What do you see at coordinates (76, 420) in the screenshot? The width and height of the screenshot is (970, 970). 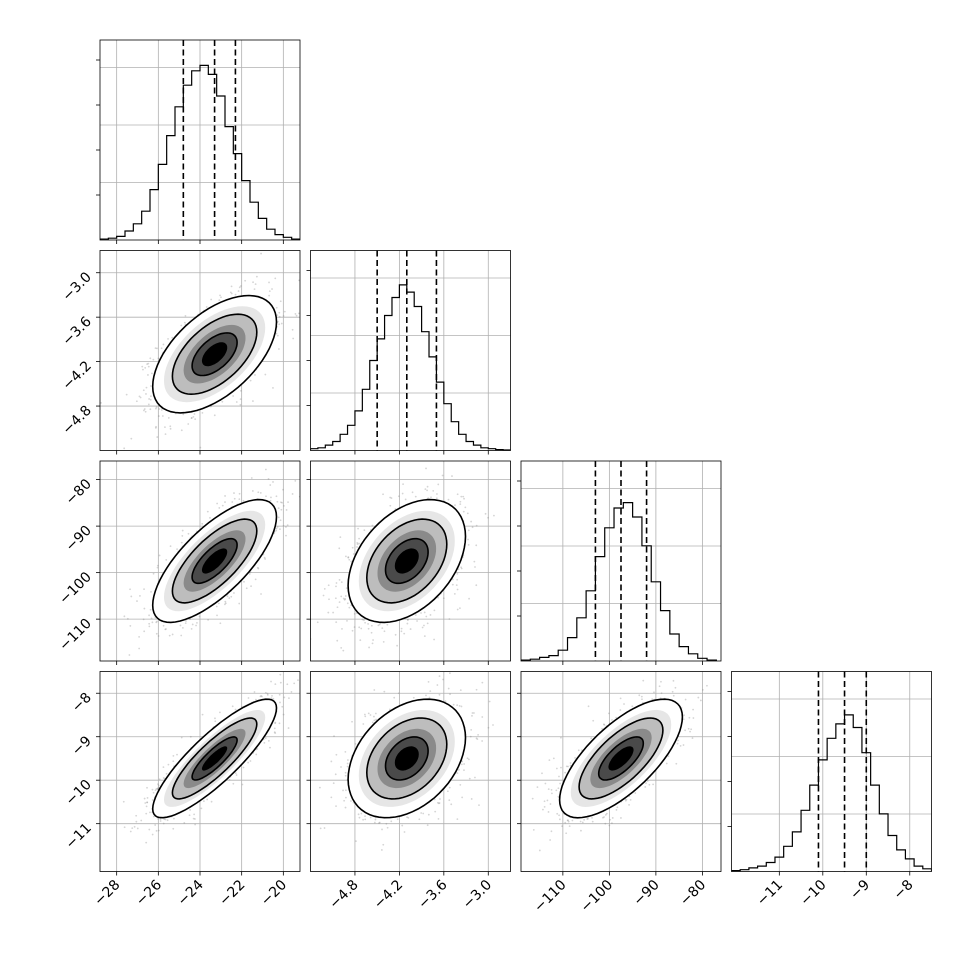 I see `y-tick-label: −4.8` at bounding box center [76, 420].